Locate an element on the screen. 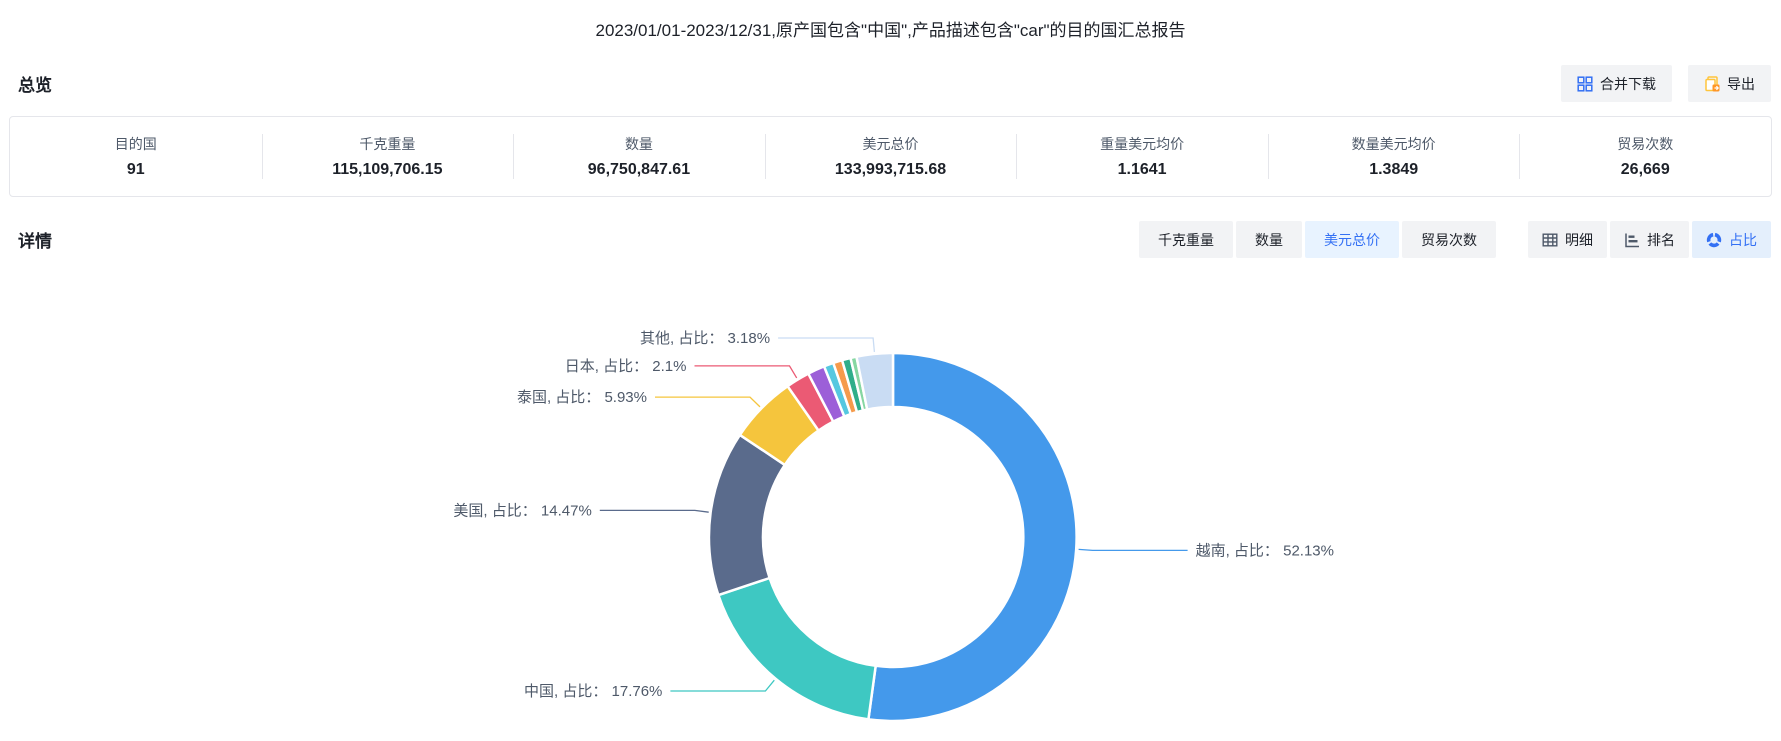 This screenshot has width=1781, height=741. stat-value: 91 is located at coordinates (135, 169).